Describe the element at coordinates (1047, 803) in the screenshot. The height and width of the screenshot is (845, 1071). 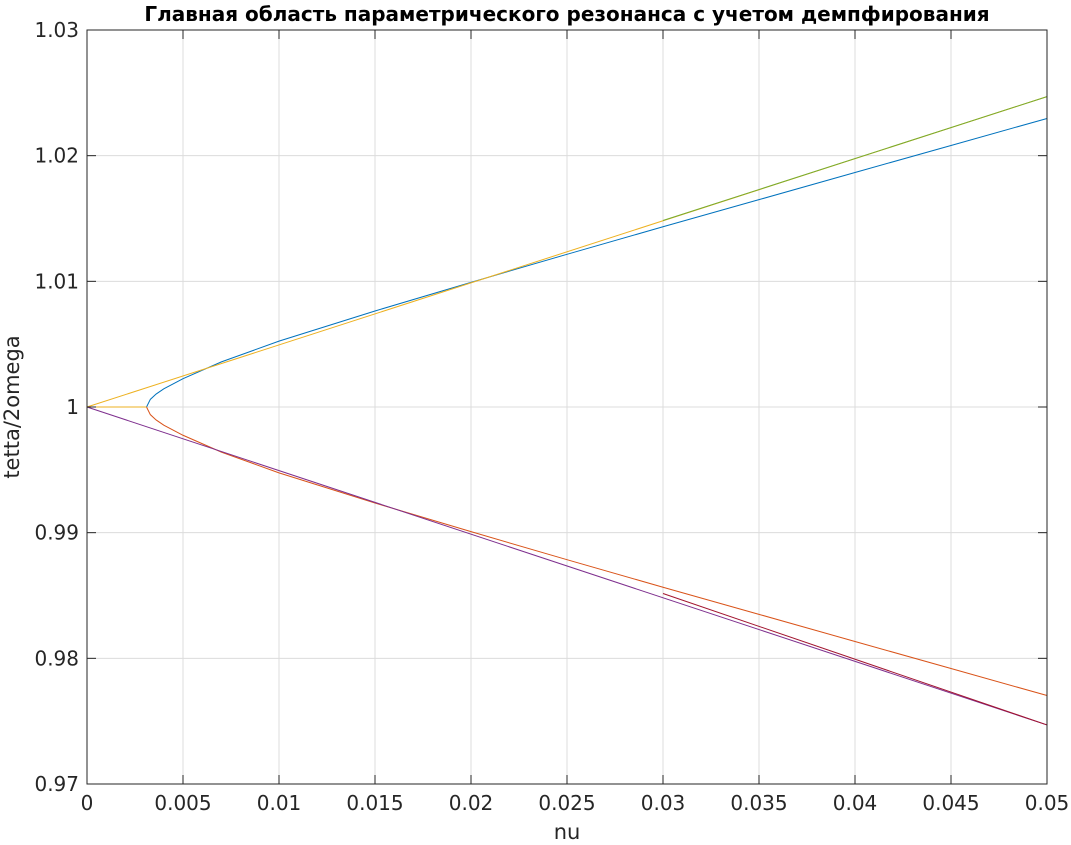
I see `x-tick-label: 0.05` at that location.